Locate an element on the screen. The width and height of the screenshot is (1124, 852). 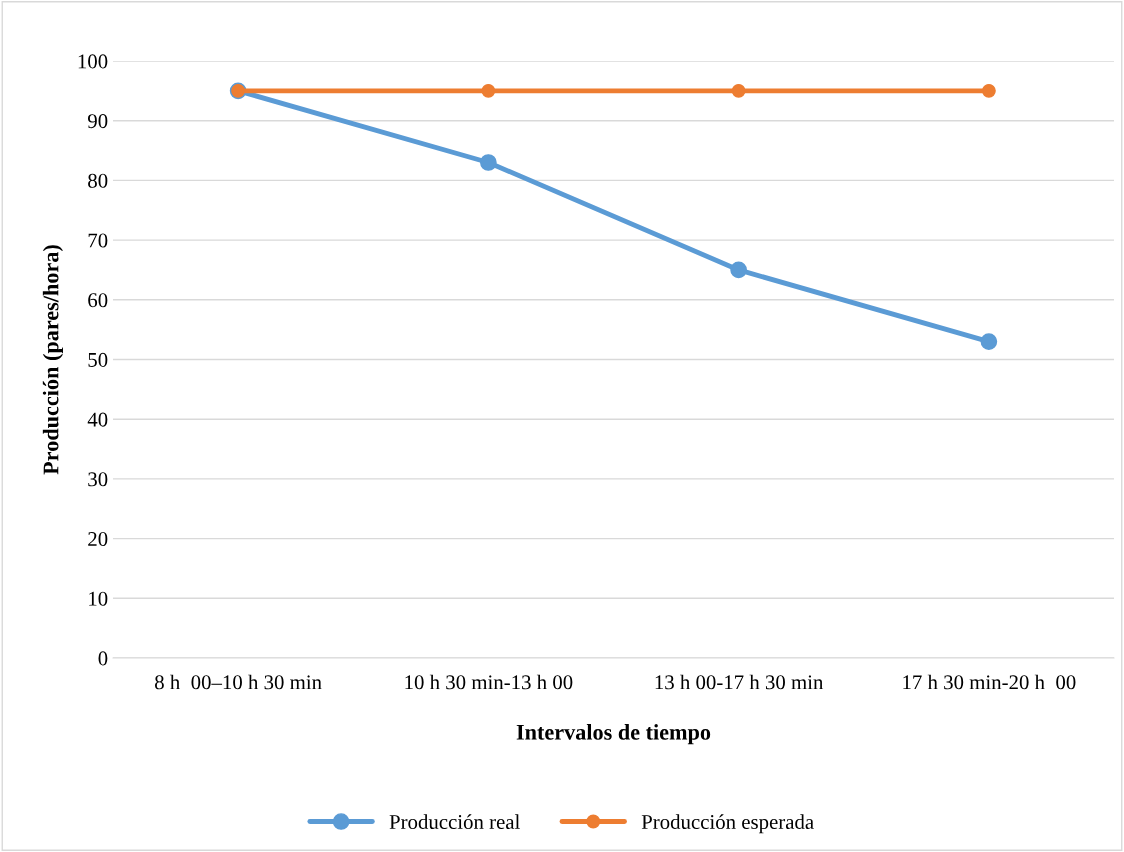
y-tick-label: 70 is located at coordinates (98, 240).